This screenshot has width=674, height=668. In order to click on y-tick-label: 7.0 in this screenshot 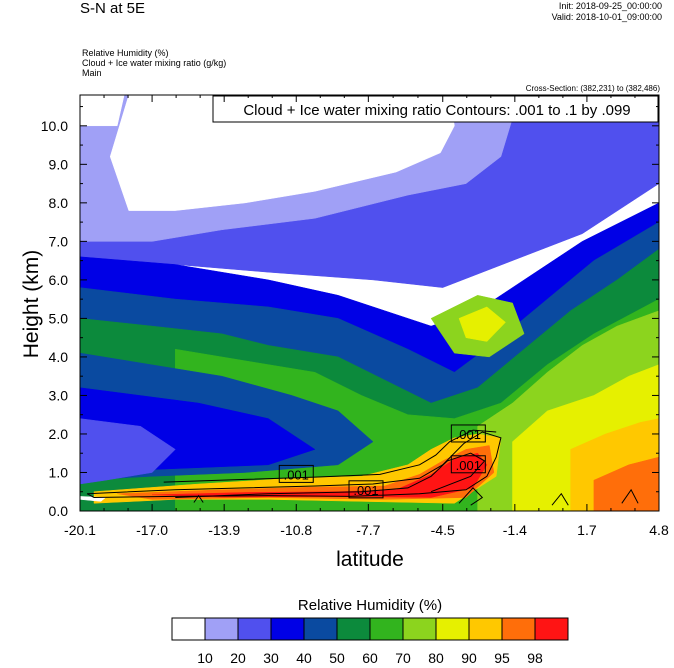, I will do `click(59, 241)`.